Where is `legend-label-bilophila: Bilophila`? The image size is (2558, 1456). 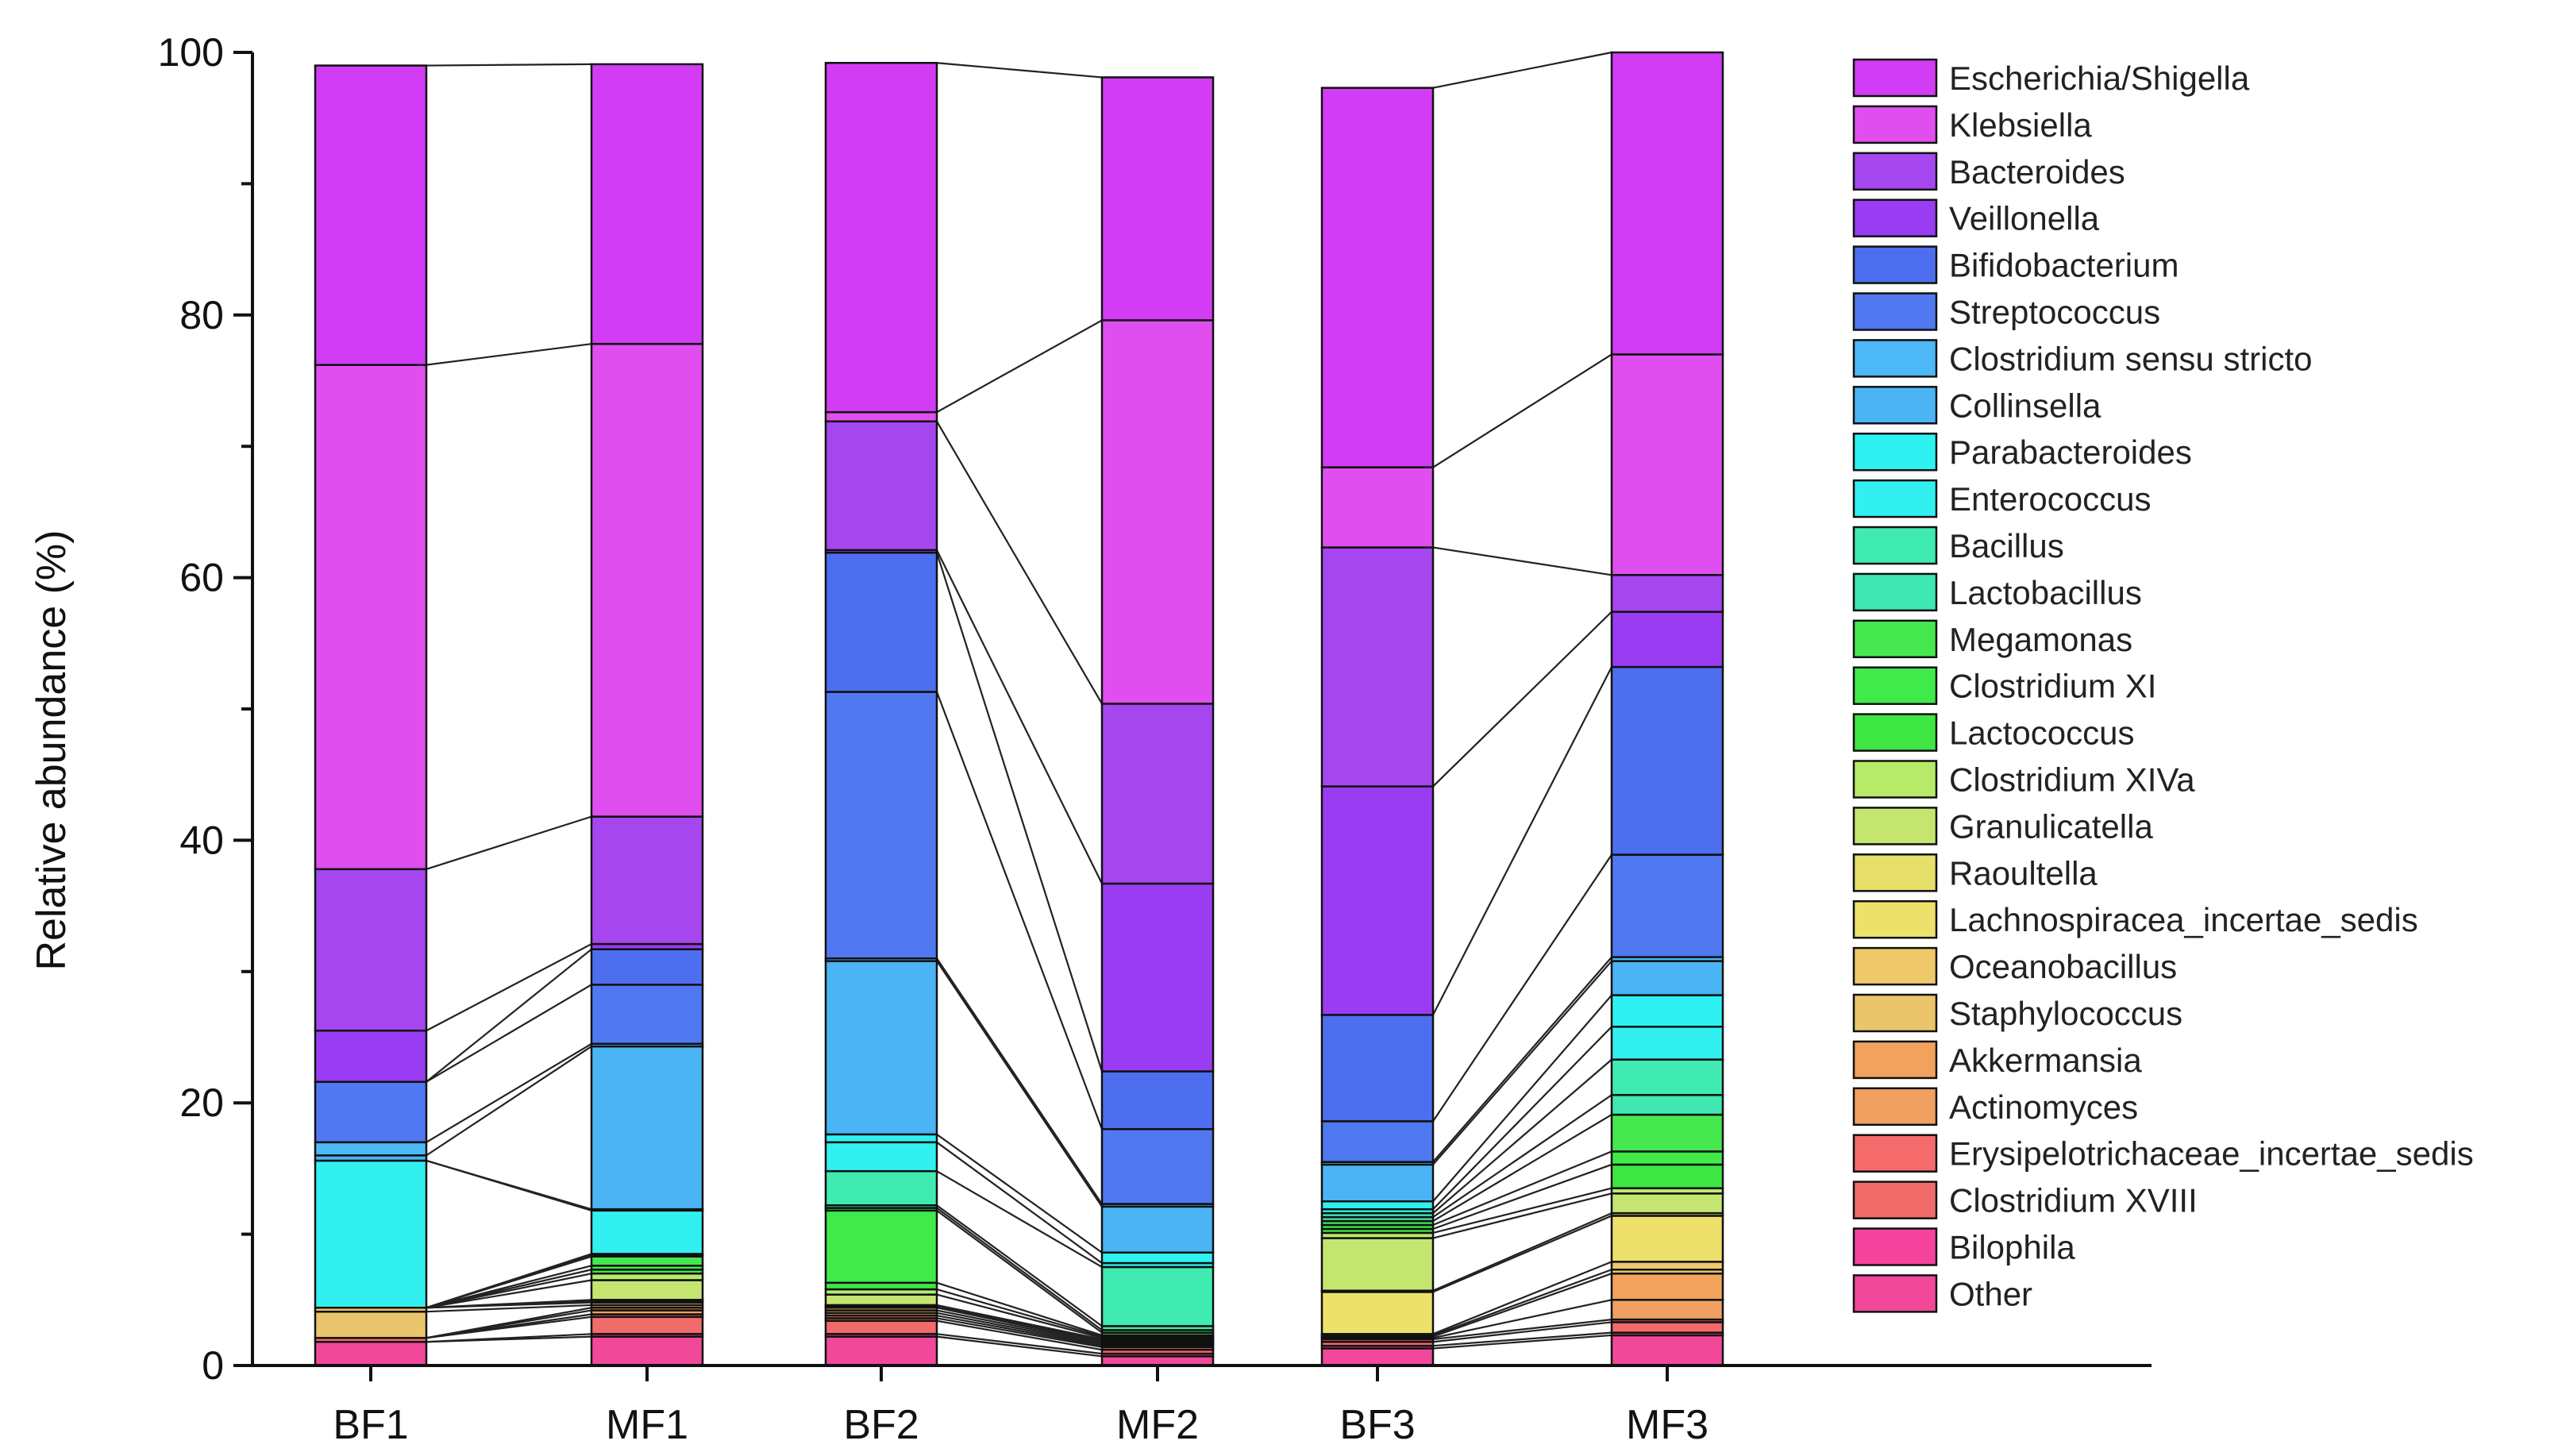
legend-label-bilophila: Bilophila is located at coordinates (2012, 1247).